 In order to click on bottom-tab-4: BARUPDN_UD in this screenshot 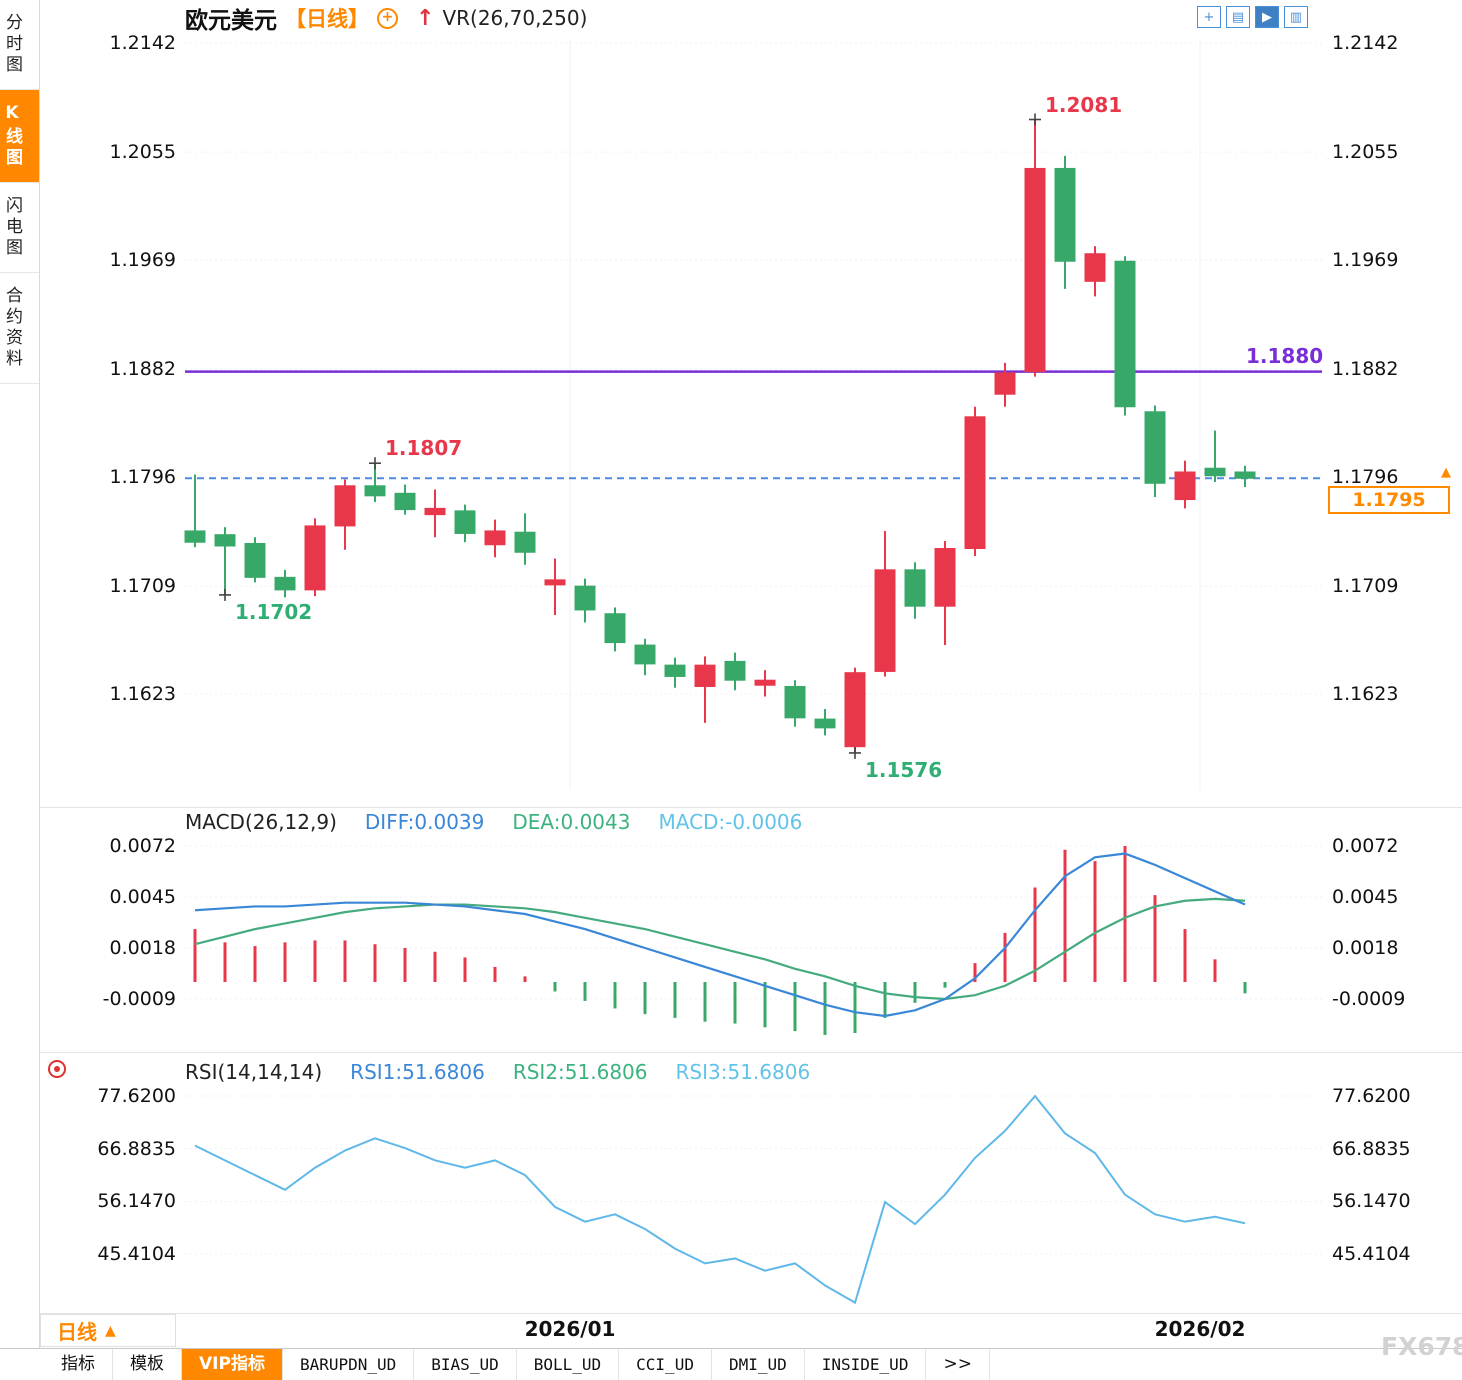, I will do `click(349, 1364)`.